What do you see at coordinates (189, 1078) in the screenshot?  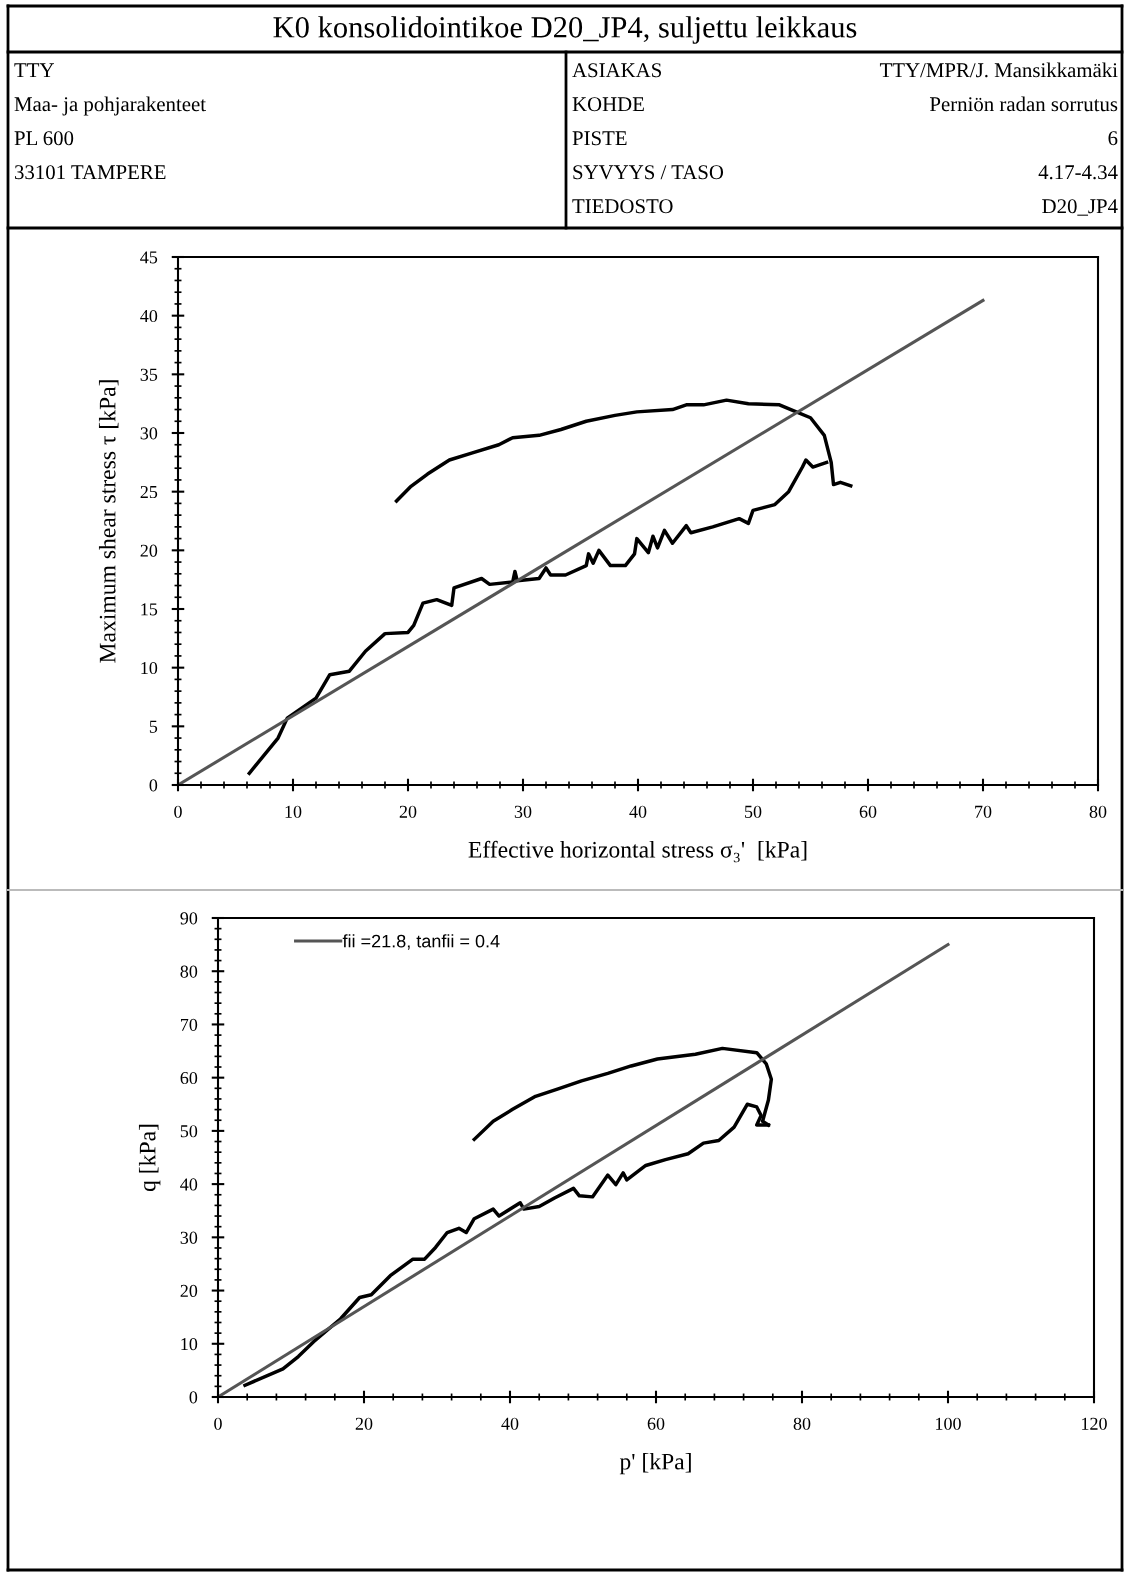 I see `y-tick-label: 60` at bounding box center [189, 1078].